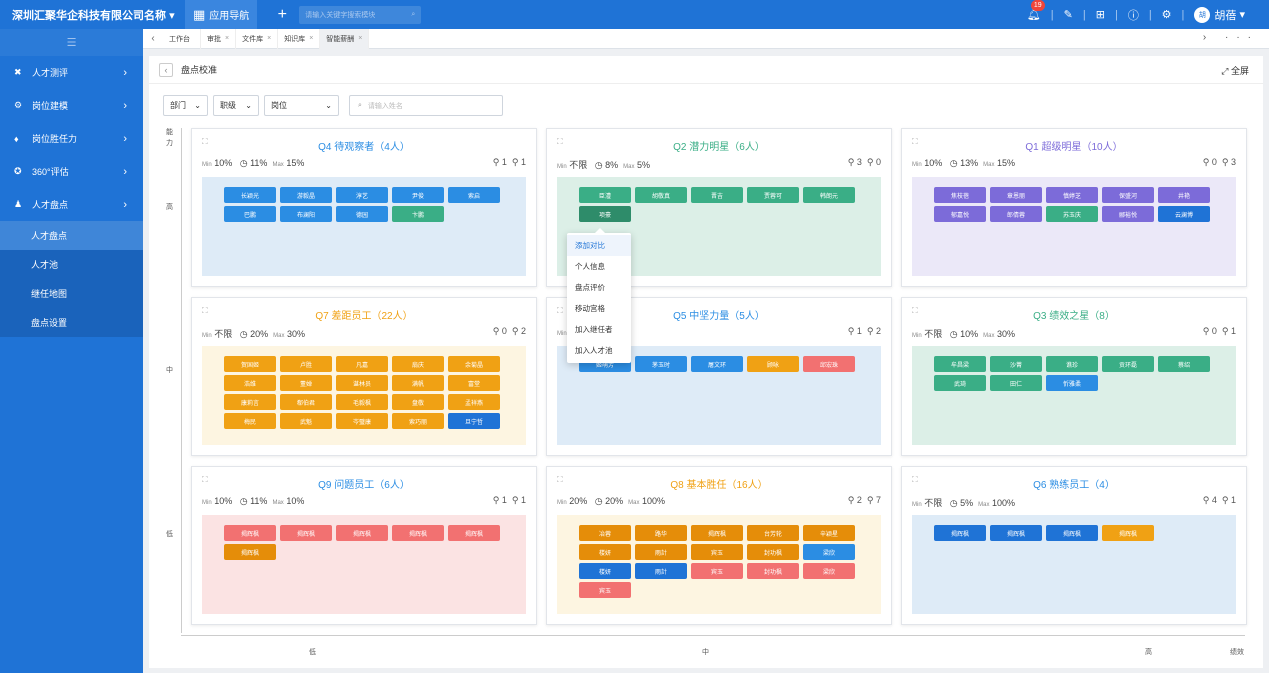 The height and width of the screenshot is (673, 1269). I want to click on employee-chip: 顾咏, so click(773, 364).